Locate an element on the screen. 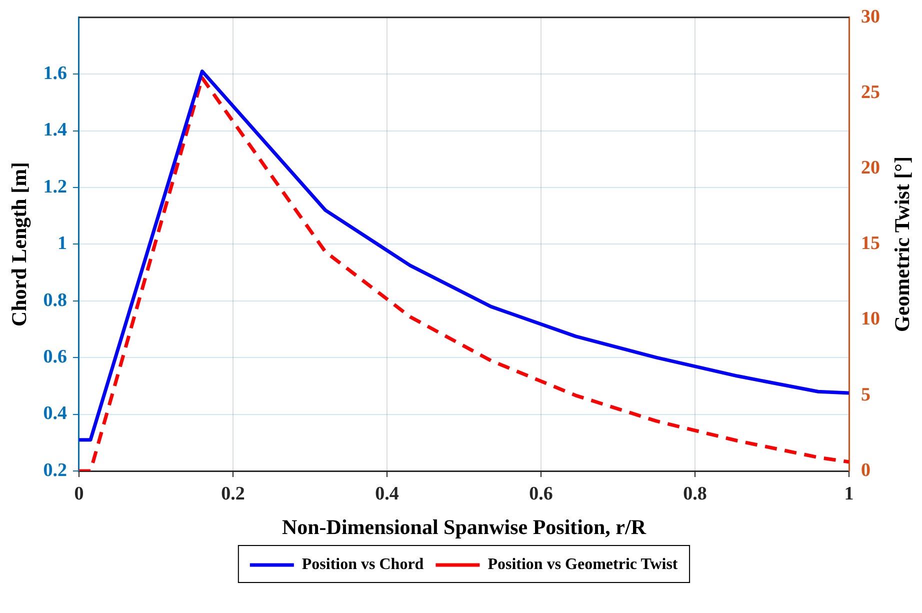 The image size is (922, 613). y2-tick-label: 25 is located at coordinates (870, 92).